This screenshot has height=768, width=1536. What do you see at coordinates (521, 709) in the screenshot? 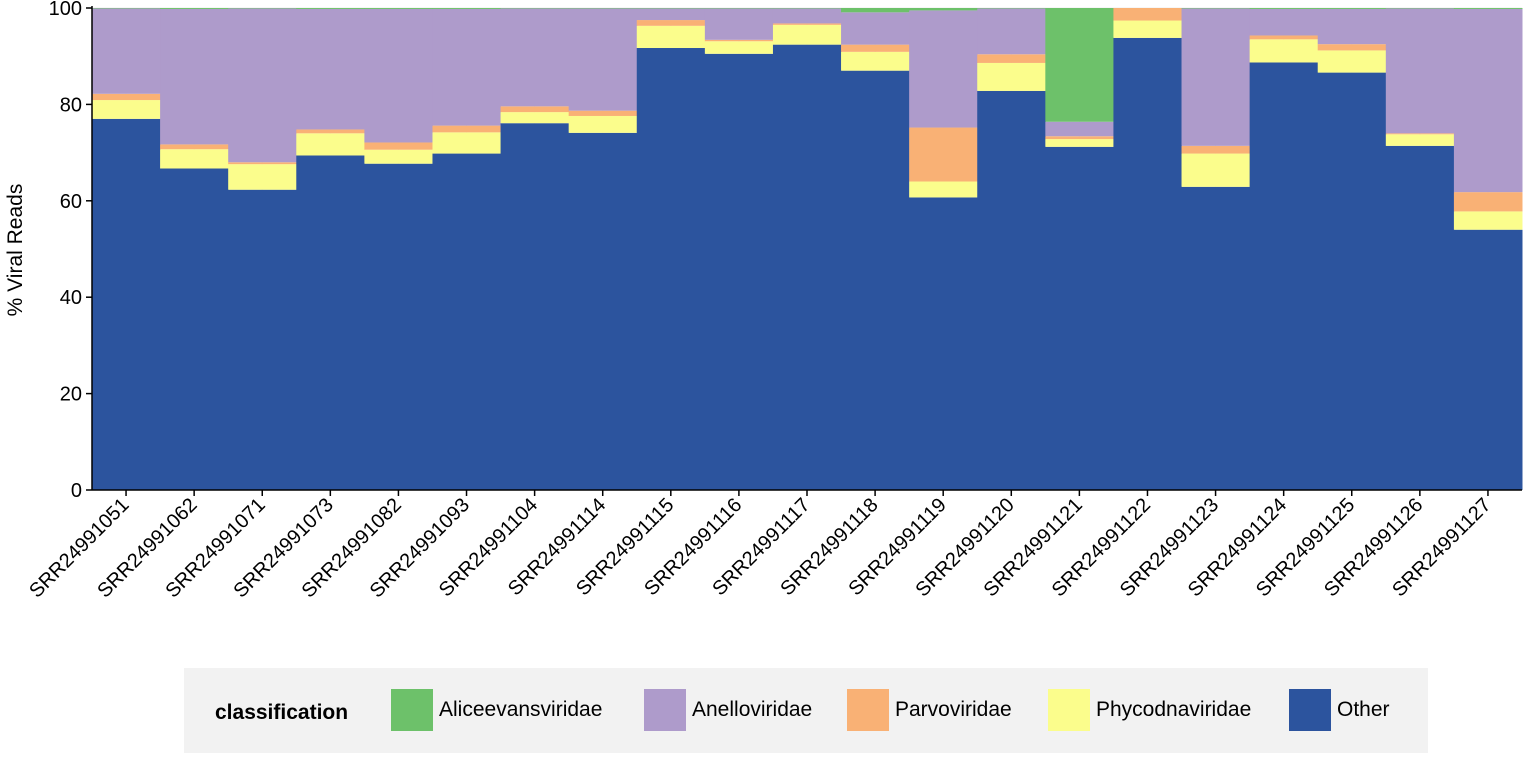
I see `legend-label-aliceevansviridae: Aliceevansviridae` at bounding box center [521, 709].